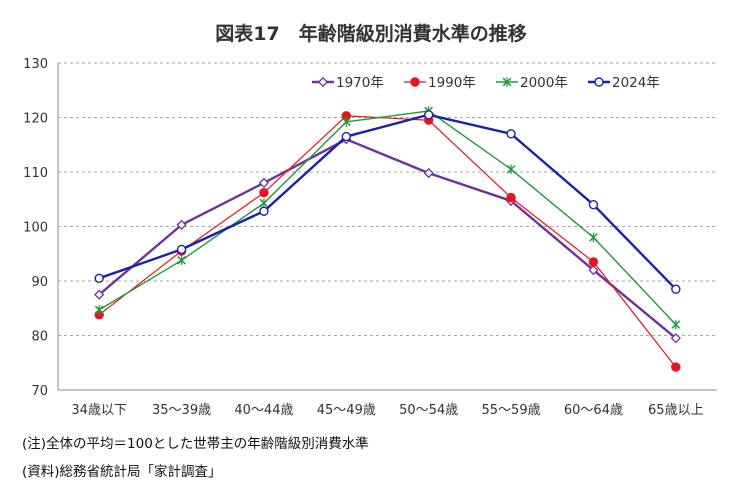 The width and height of the screenshot is (741, 500). What do you see at coordinates (39, 337) in the screenshot?
I see `y-tick-label: 80` at bounding box center [39, 337].